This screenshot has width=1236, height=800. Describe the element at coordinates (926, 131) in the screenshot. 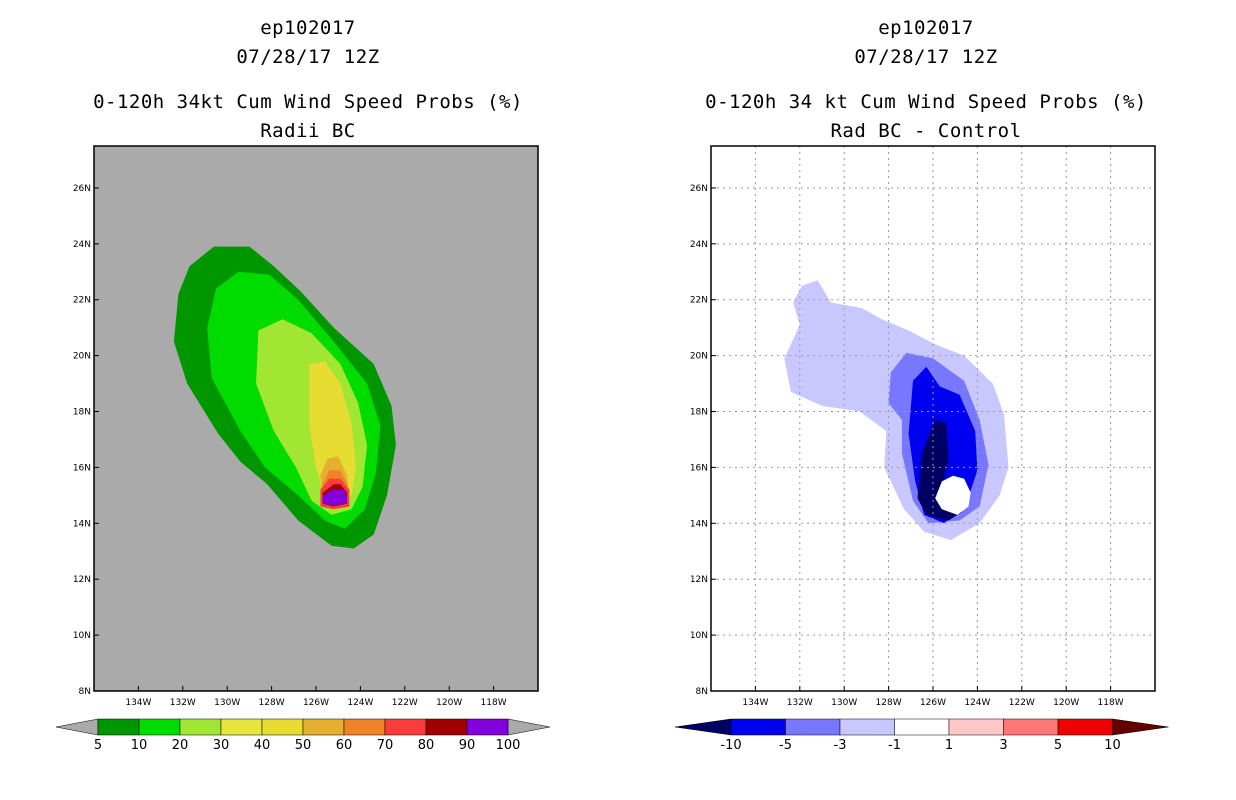

I see `right-subtitle: Rad BC - Control` at that location.